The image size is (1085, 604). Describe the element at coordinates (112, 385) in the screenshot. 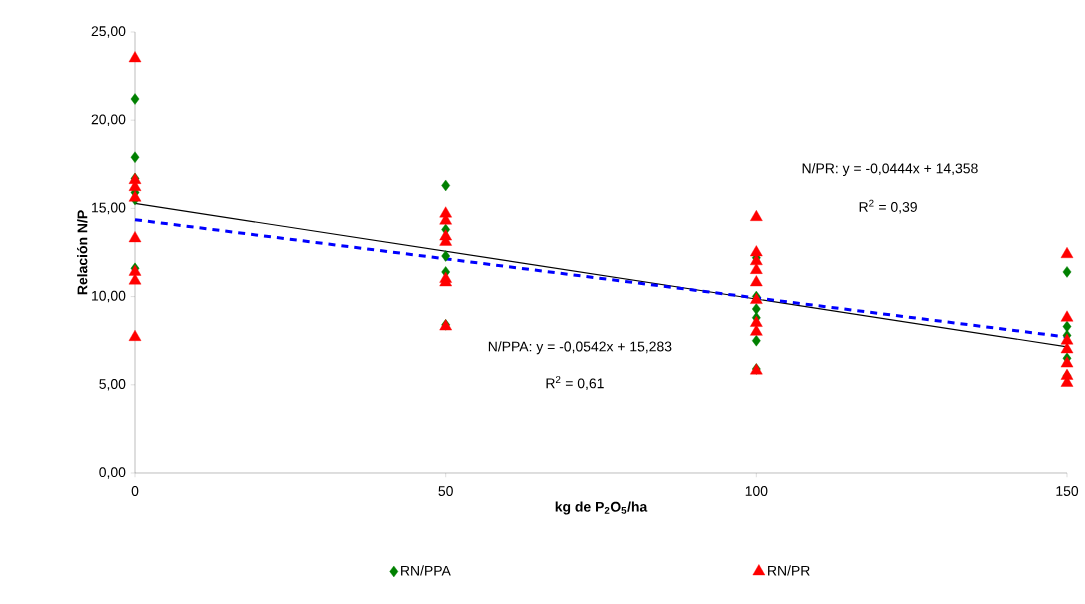

I see `y-tick-label: 5,00` at that location.